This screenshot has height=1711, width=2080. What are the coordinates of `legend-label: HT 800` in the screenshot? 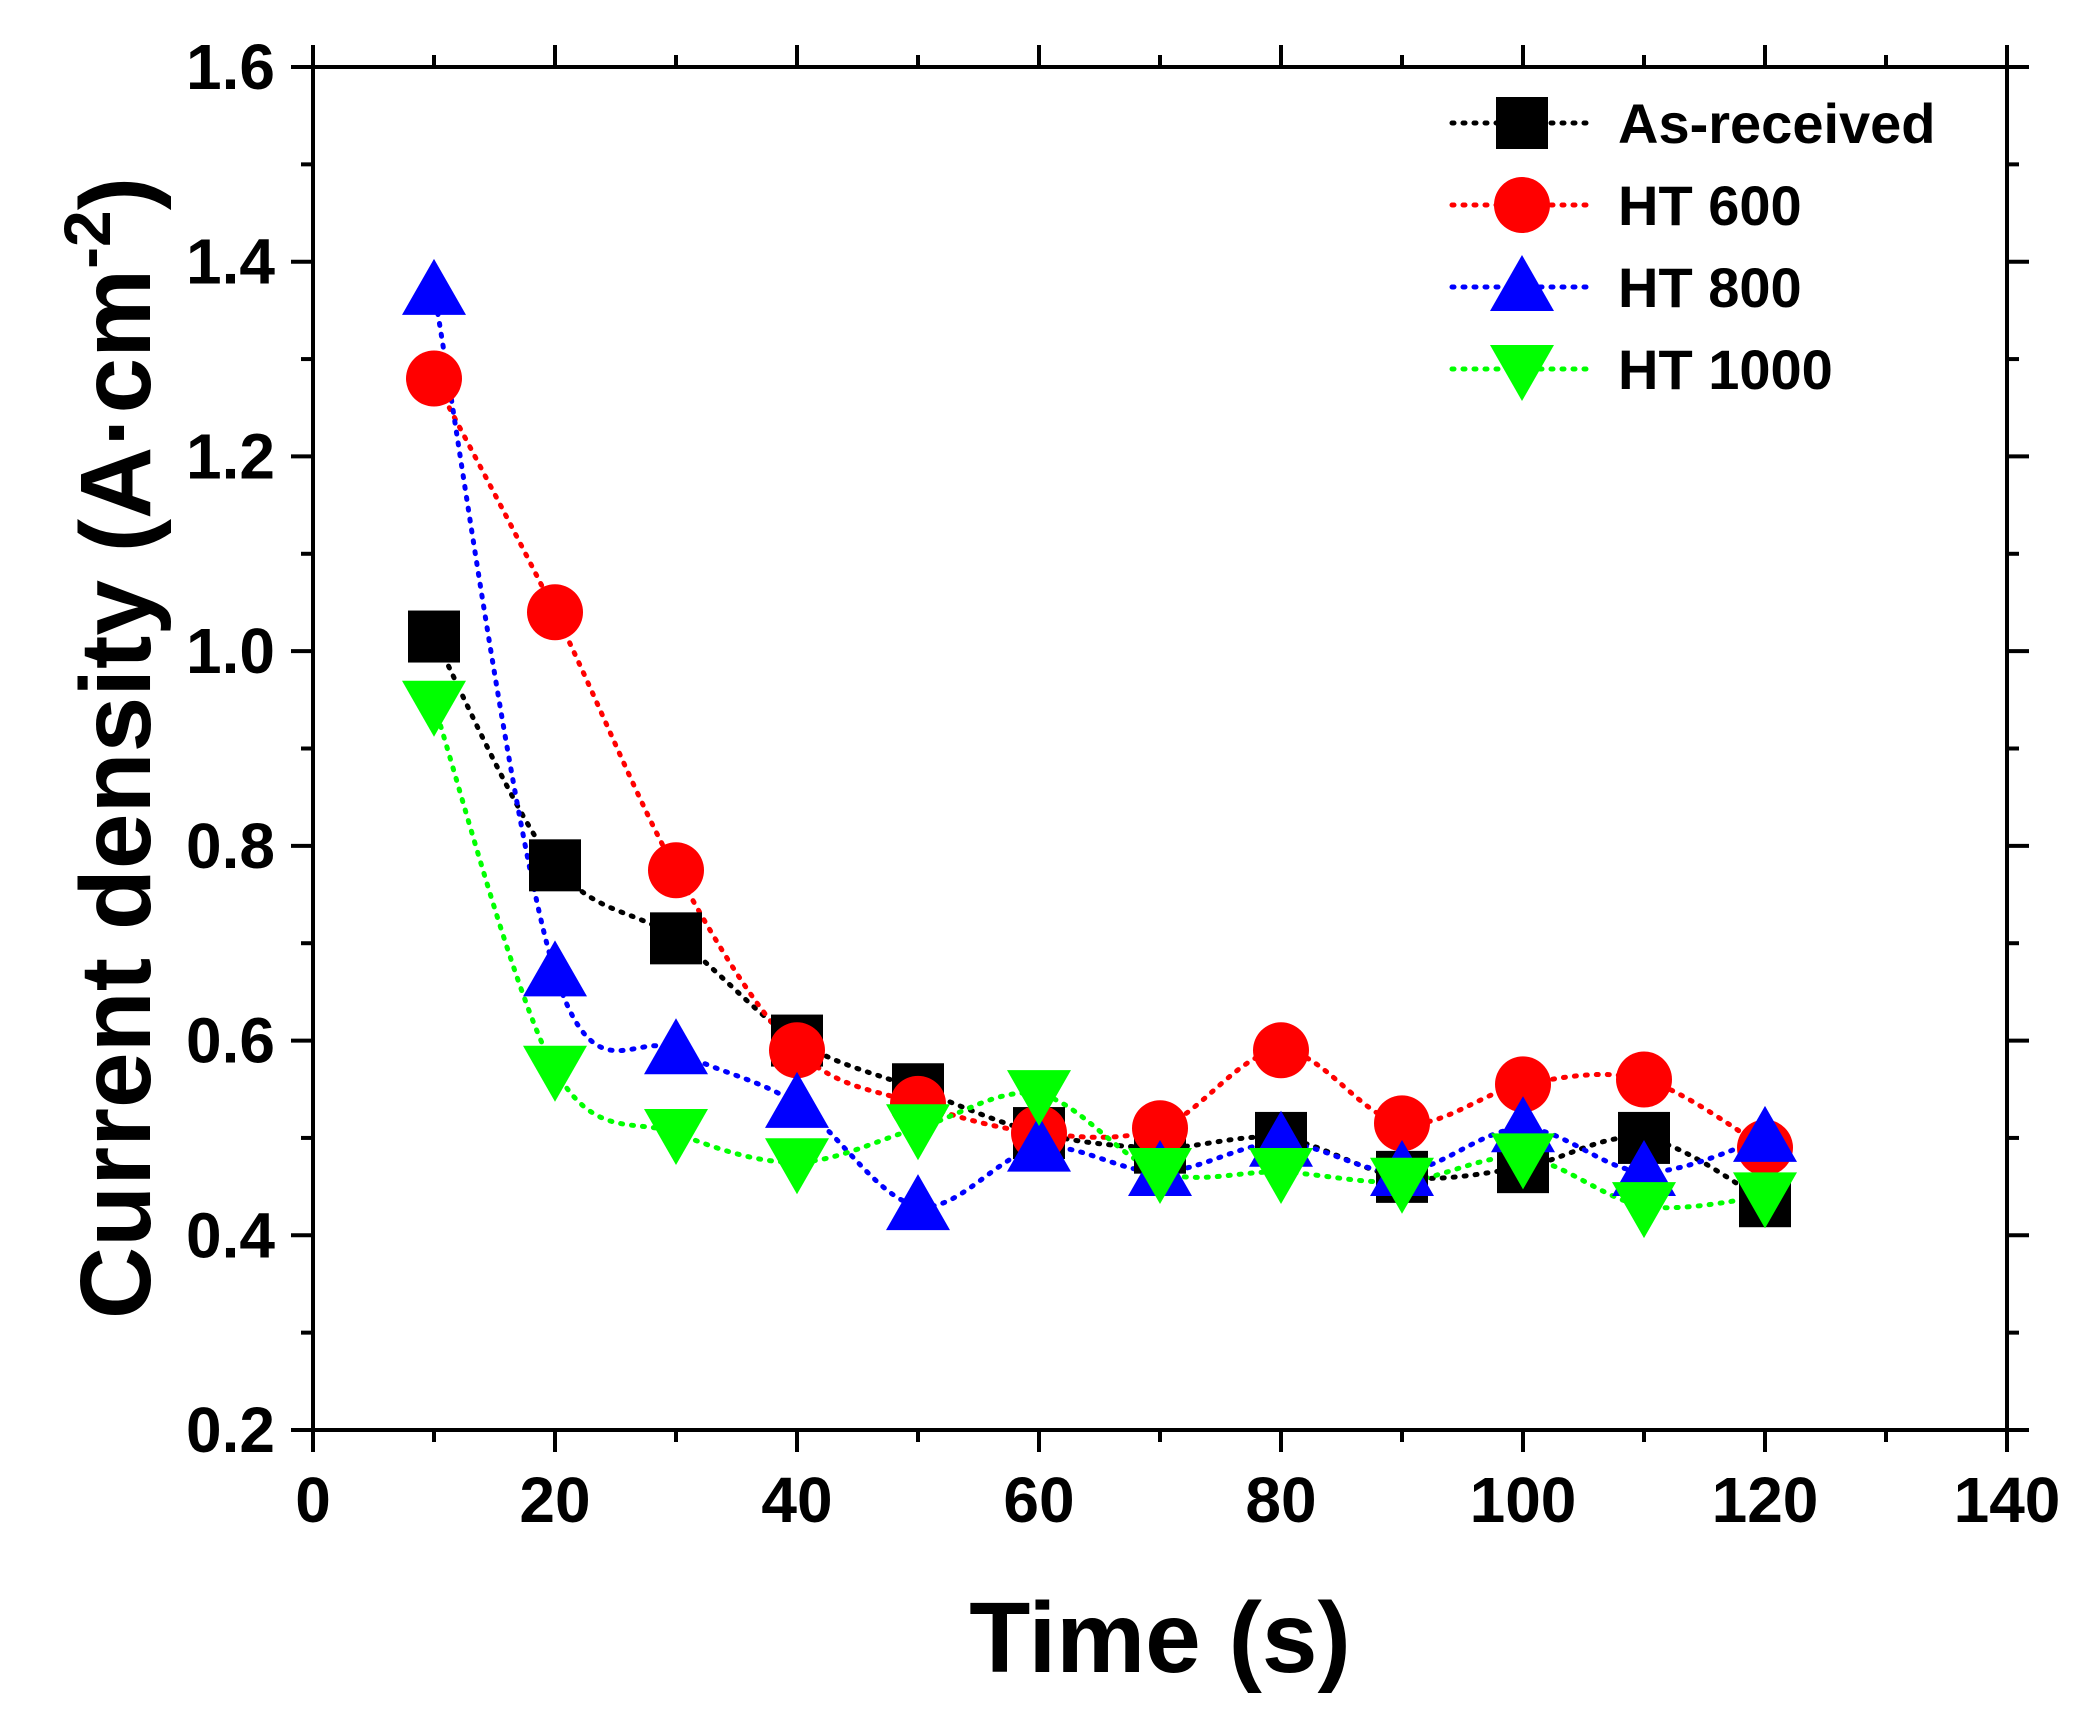 It's located at (1710, 287).